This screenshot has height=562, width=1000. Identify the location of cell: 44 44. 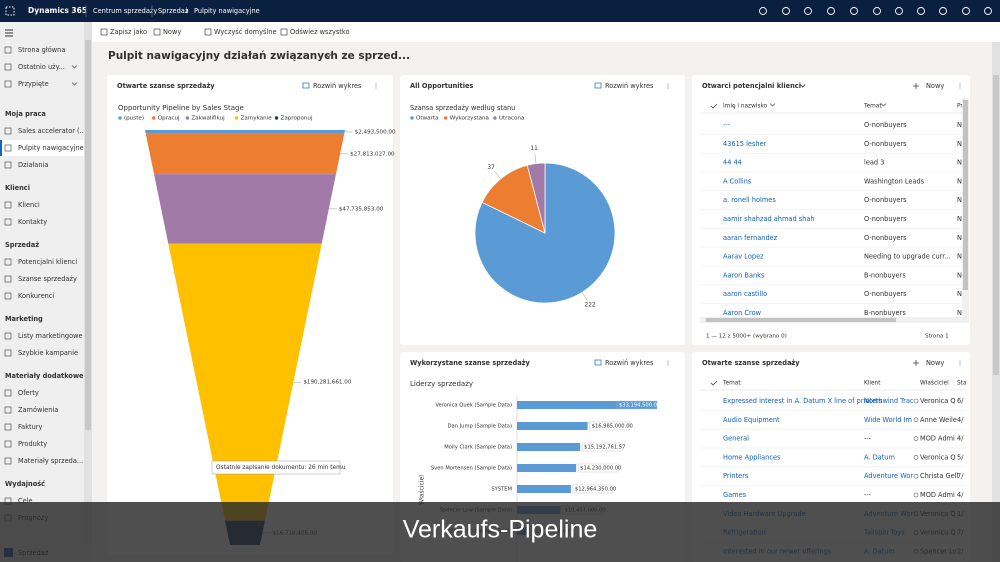
(732, 163).